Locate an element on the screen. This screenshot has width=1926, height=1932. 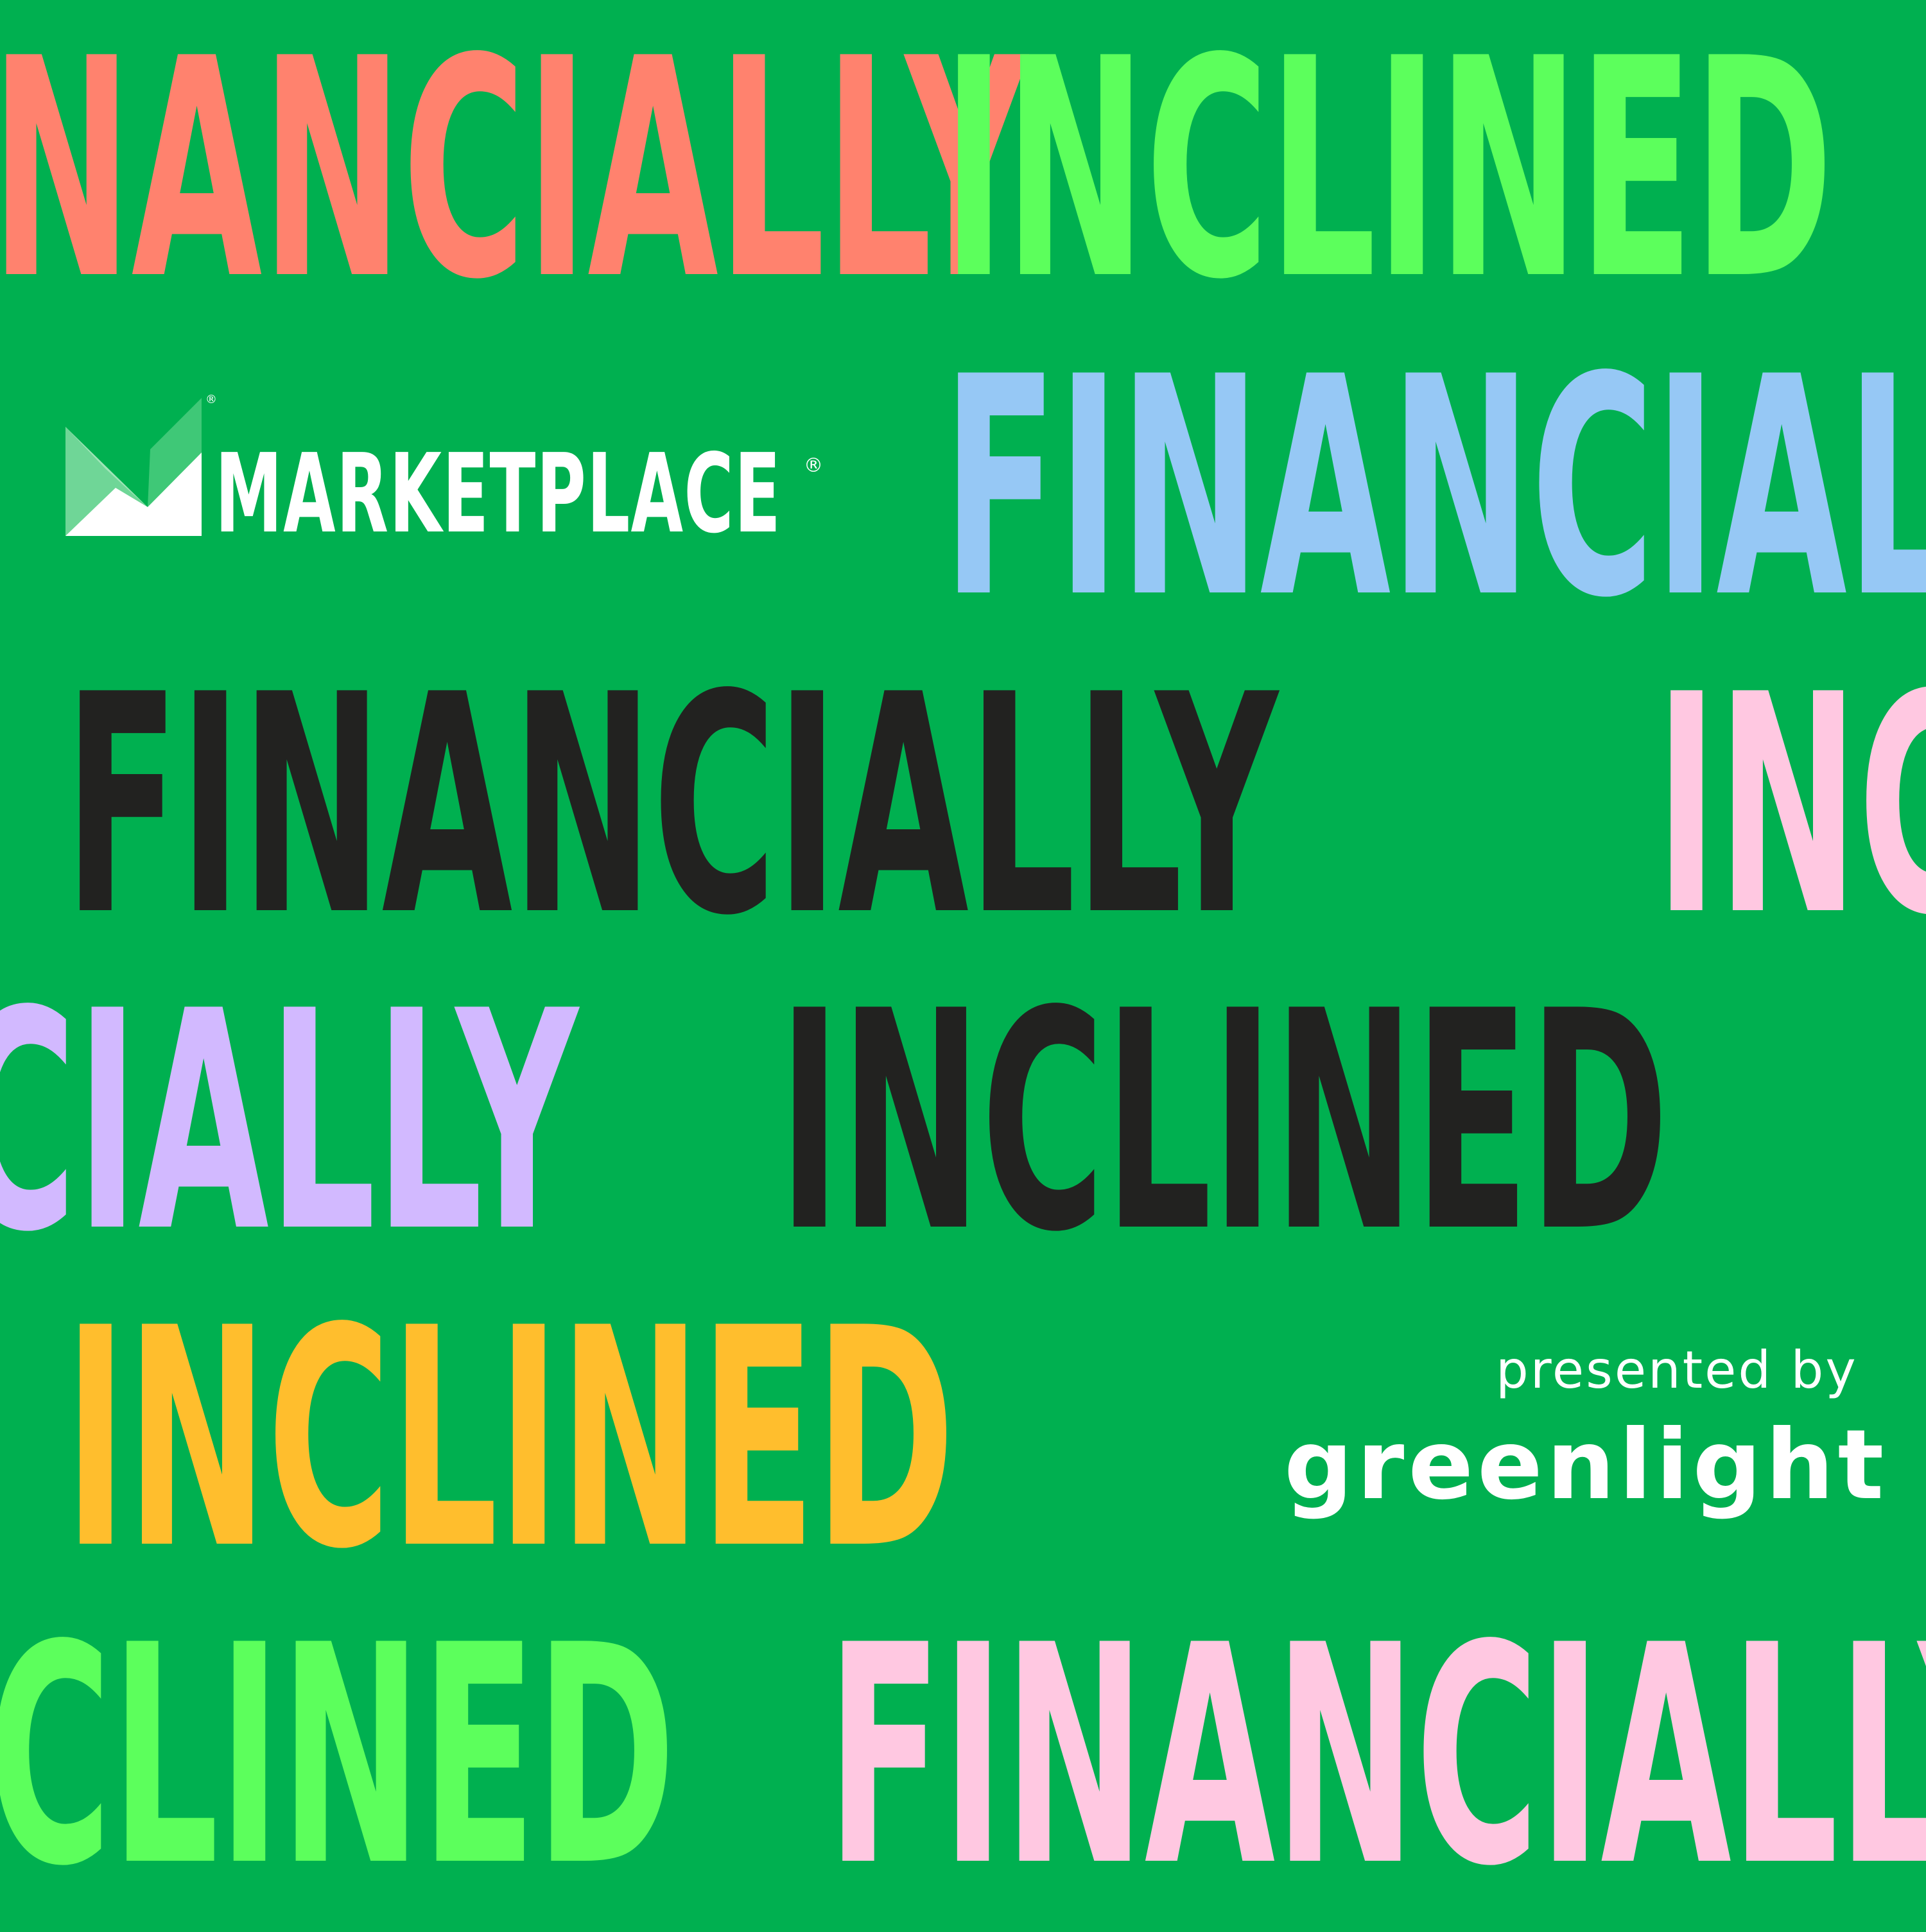
word-inclined-3: INCLINED is located at coordinates (1790, 805).